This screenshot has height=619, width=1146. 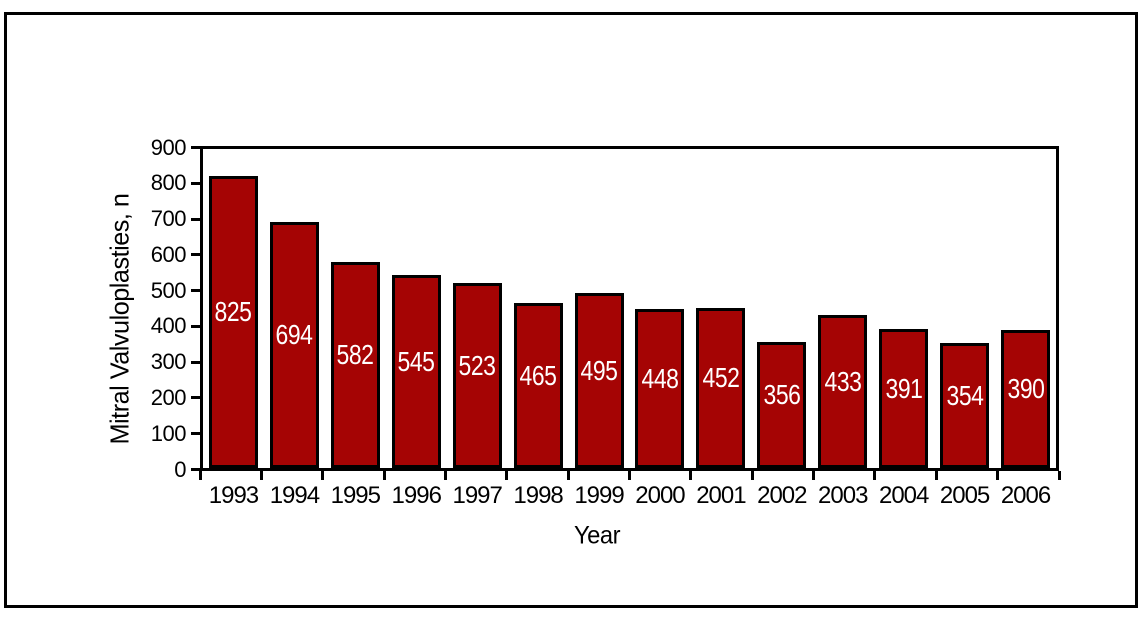 I want to click on bar: 433, so click(x=843, y=391).